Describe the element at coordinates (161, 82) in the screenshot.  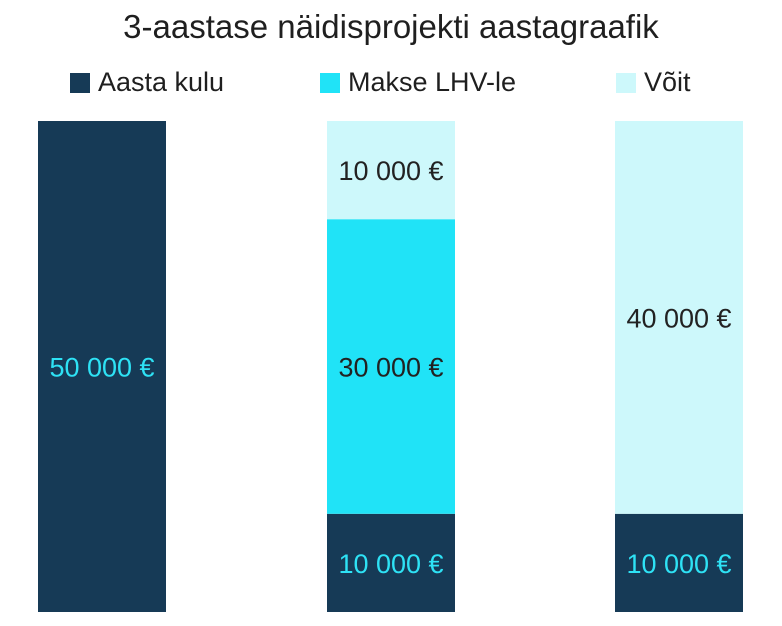
I see `legend-label-cost: Aasta kulu` at that location.